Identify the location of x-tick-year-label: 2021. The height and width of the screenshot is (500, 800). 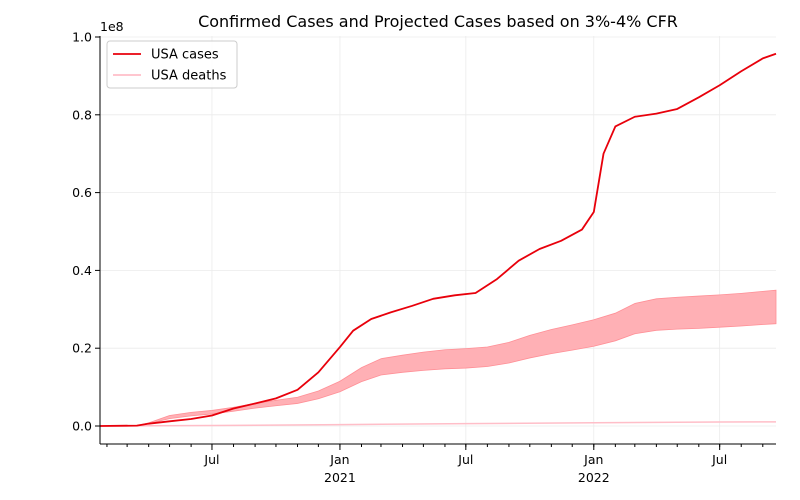
(340, 477).